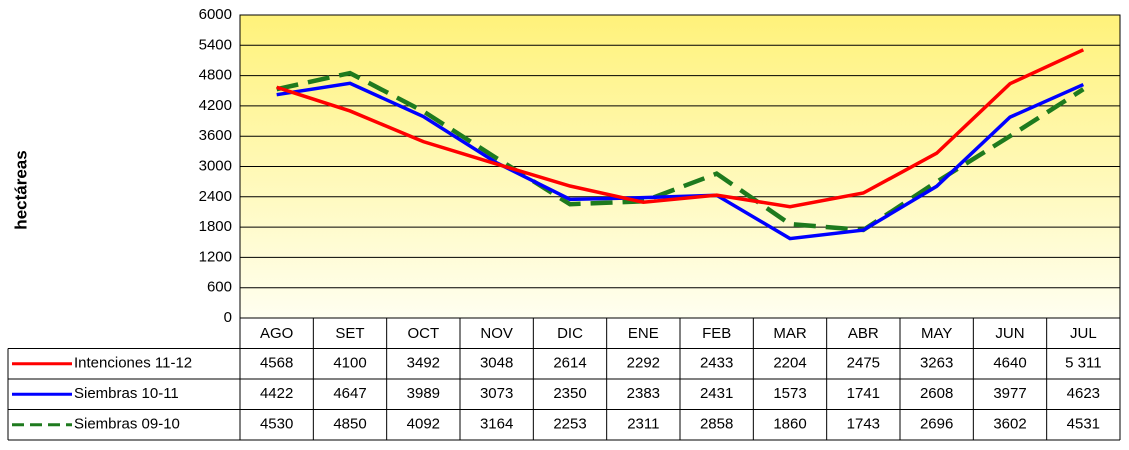 The height and width of the screenshot is (450, 1129). What do you see at coordinates (496, 424) in the screenshot?
I see `table-value: 3164` at bounding box center [496, 424].